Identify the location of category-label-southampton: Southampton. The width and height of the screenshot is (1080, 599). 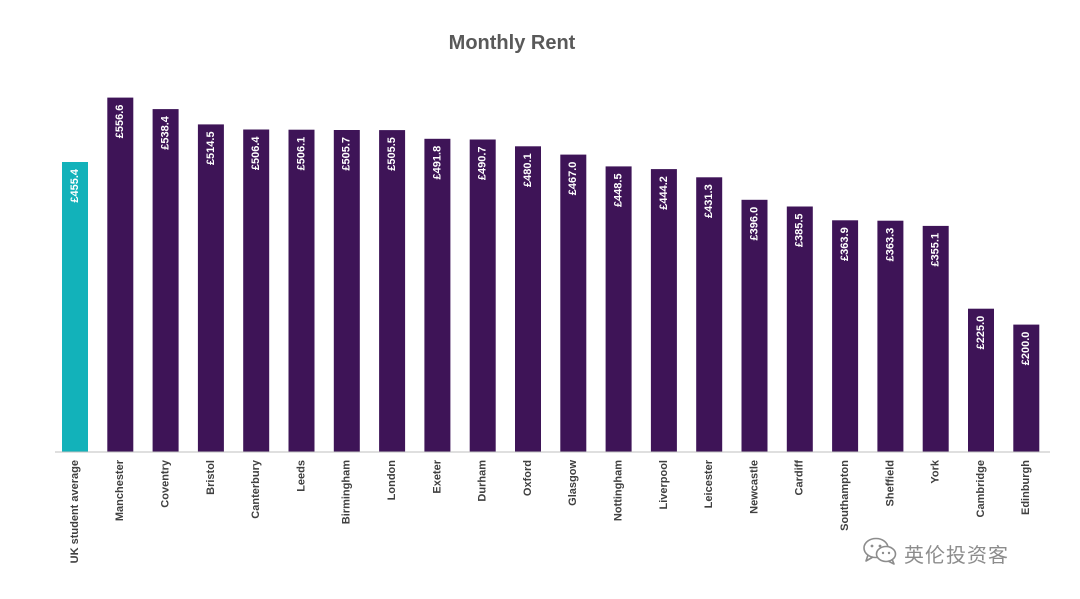
(845, 495).